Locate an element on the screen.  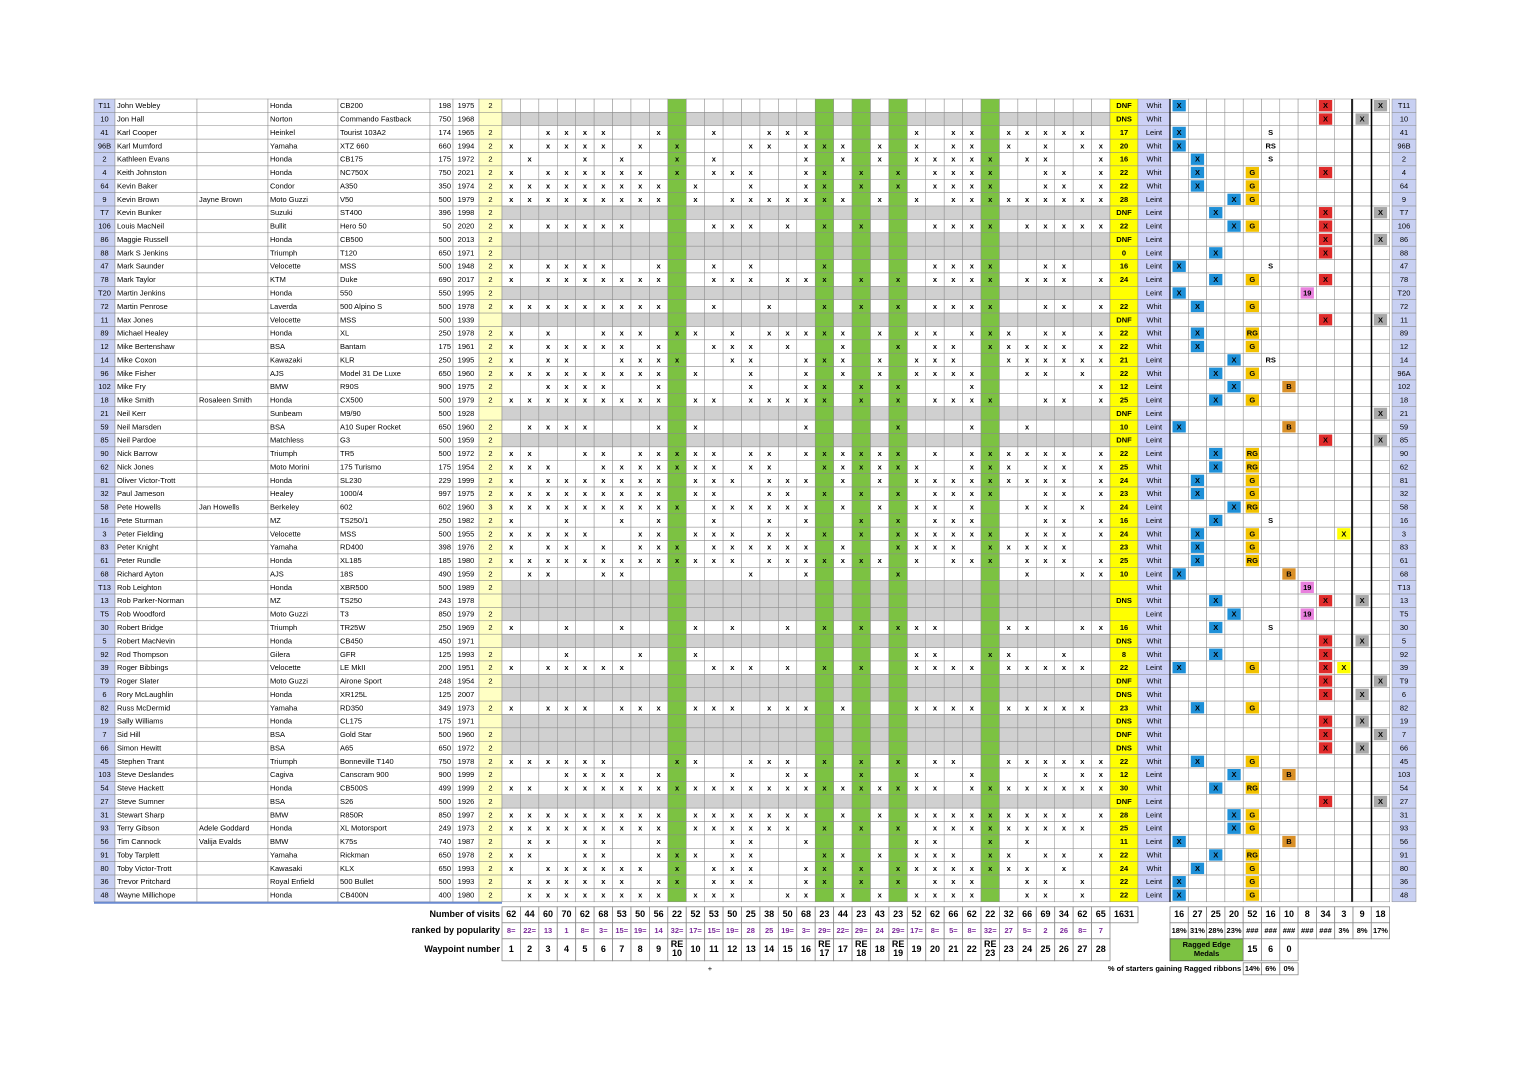
rider-id-right: 72 is located at coordinates (1404, 306).